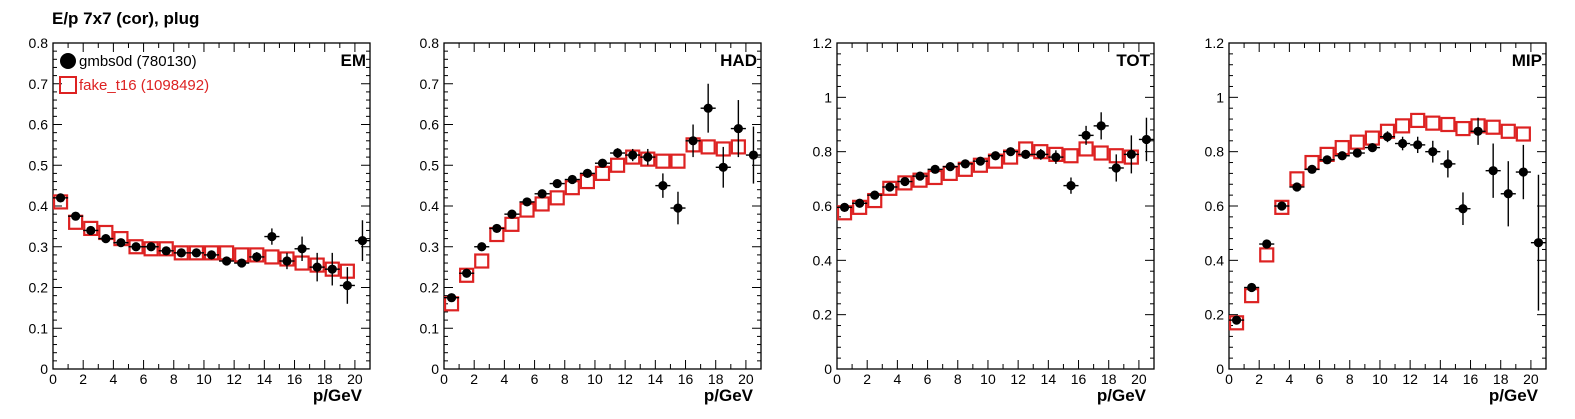  Describe the element at coordinates (68, 85) in the screenshot. I see `legend-marker` at that location.